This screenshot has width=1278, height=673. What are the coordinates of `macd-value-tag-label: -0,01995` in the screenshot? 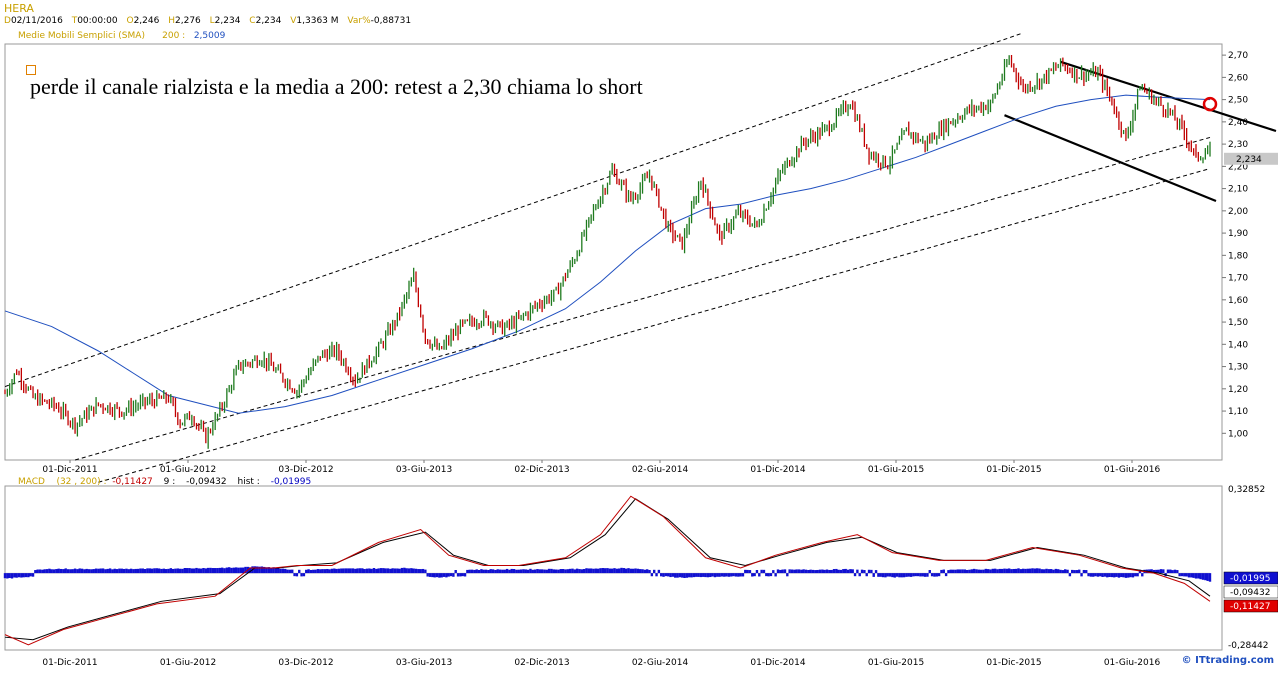 It's located at (1250, 579).